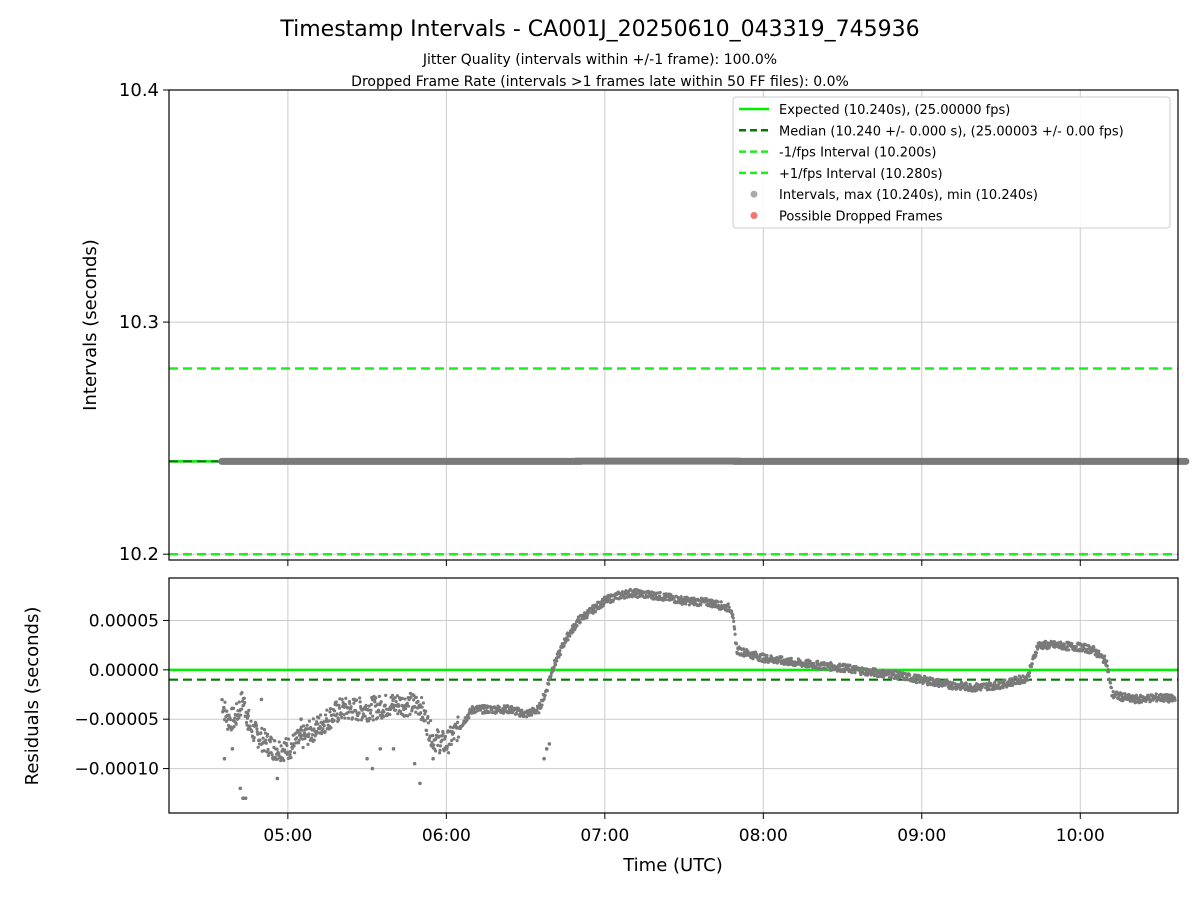  What do you see at coordinates (684, 829) in the screenshot?
I see `residuals-x-ticks: 05:00 06:00 07:00 08:00 09:00 10:00` at bounding box center [684, 829].